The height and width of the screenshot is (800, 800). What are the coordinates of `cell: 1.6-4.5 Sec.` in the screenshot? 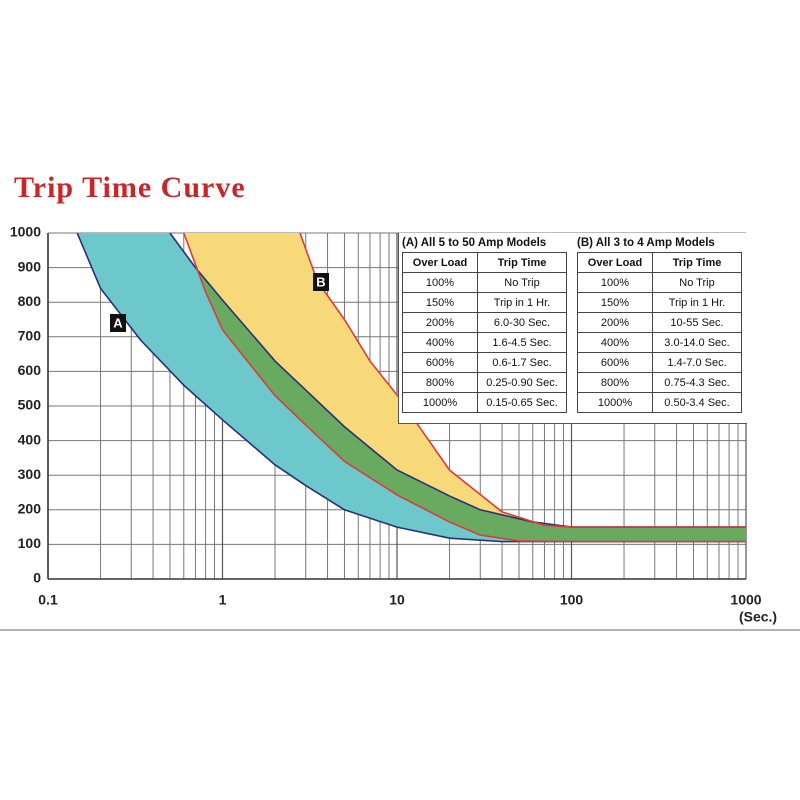 It's located at (522, 342).